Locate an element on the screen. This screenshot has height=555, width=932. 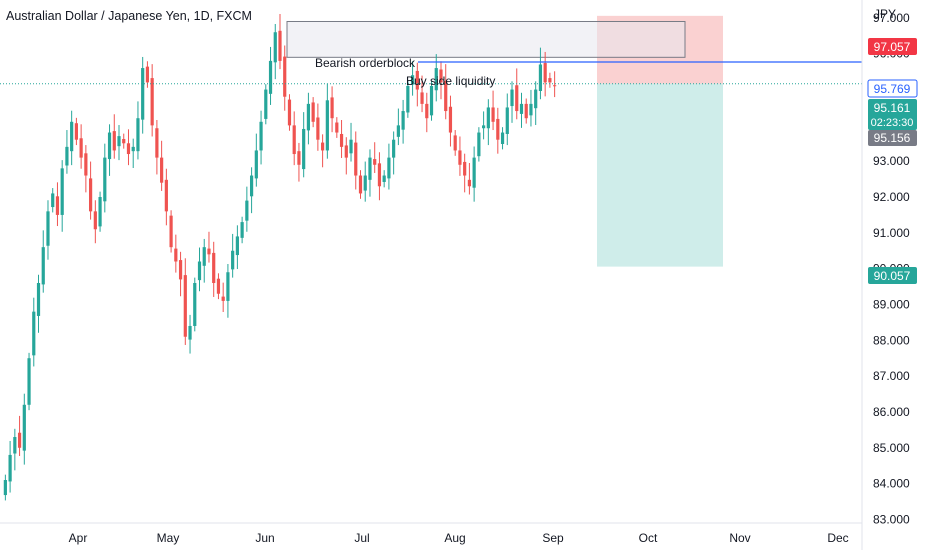
take-profit-zone is located at coordinates (660, 175).